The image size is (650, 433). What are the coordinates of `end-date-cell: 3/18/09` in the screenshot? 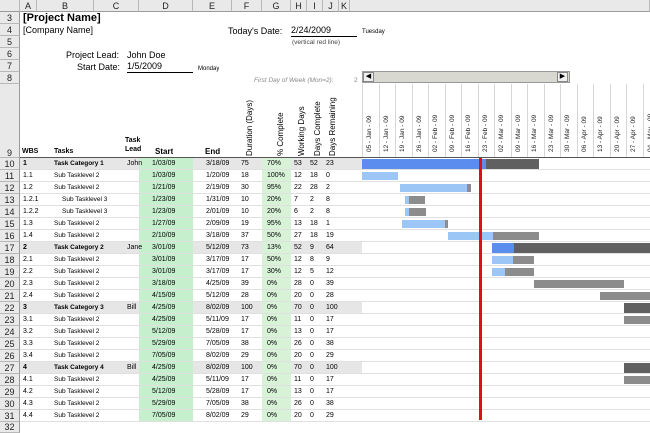 It's located at (218, 163).